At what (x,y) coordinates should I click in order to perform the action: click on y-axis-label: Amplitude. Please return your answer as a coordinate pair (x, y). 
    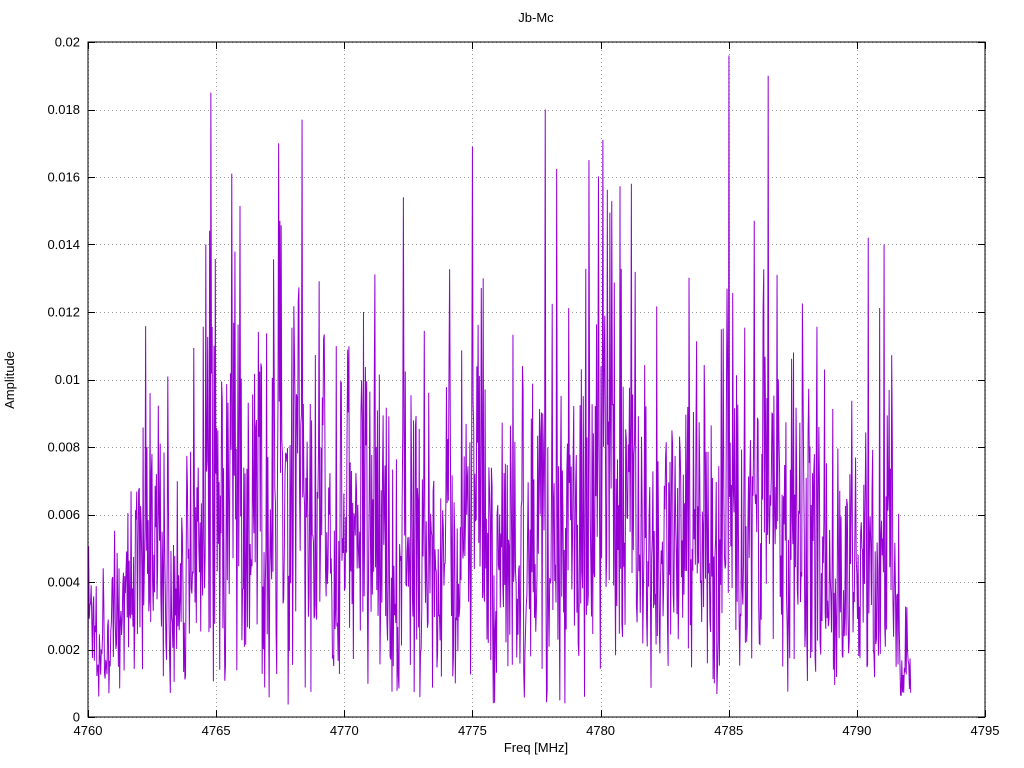
    Looking at the image, I should click on (9, 380).